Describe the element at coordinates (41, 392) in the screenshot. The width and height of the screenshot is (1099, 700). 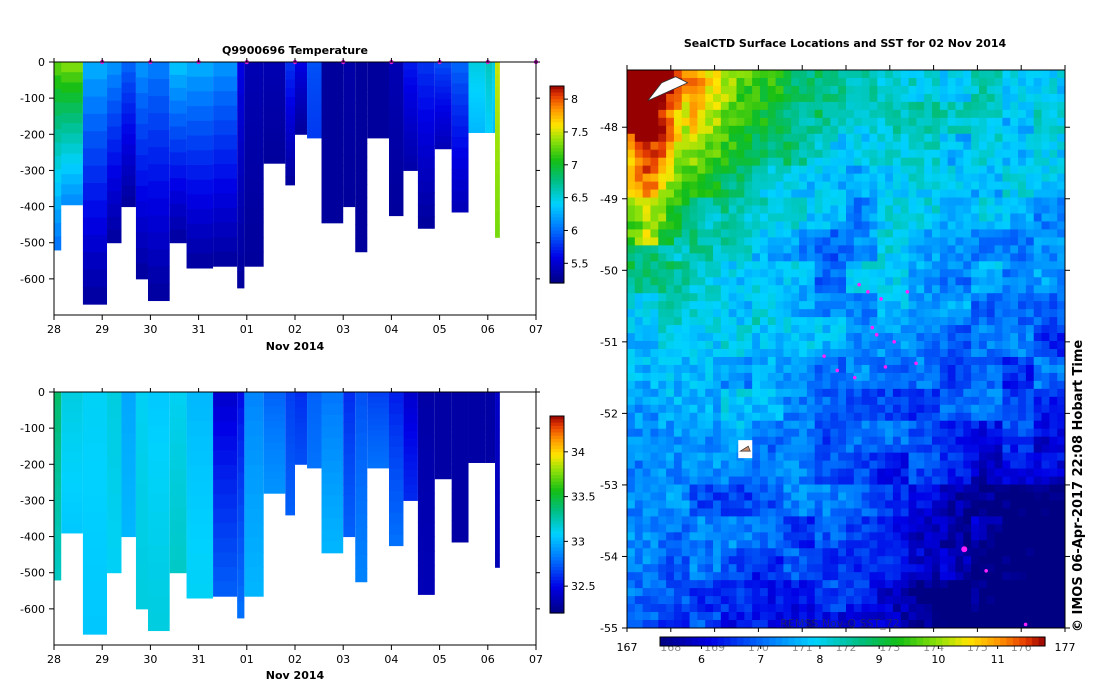
I see `y-tick-label: 0` at that location.